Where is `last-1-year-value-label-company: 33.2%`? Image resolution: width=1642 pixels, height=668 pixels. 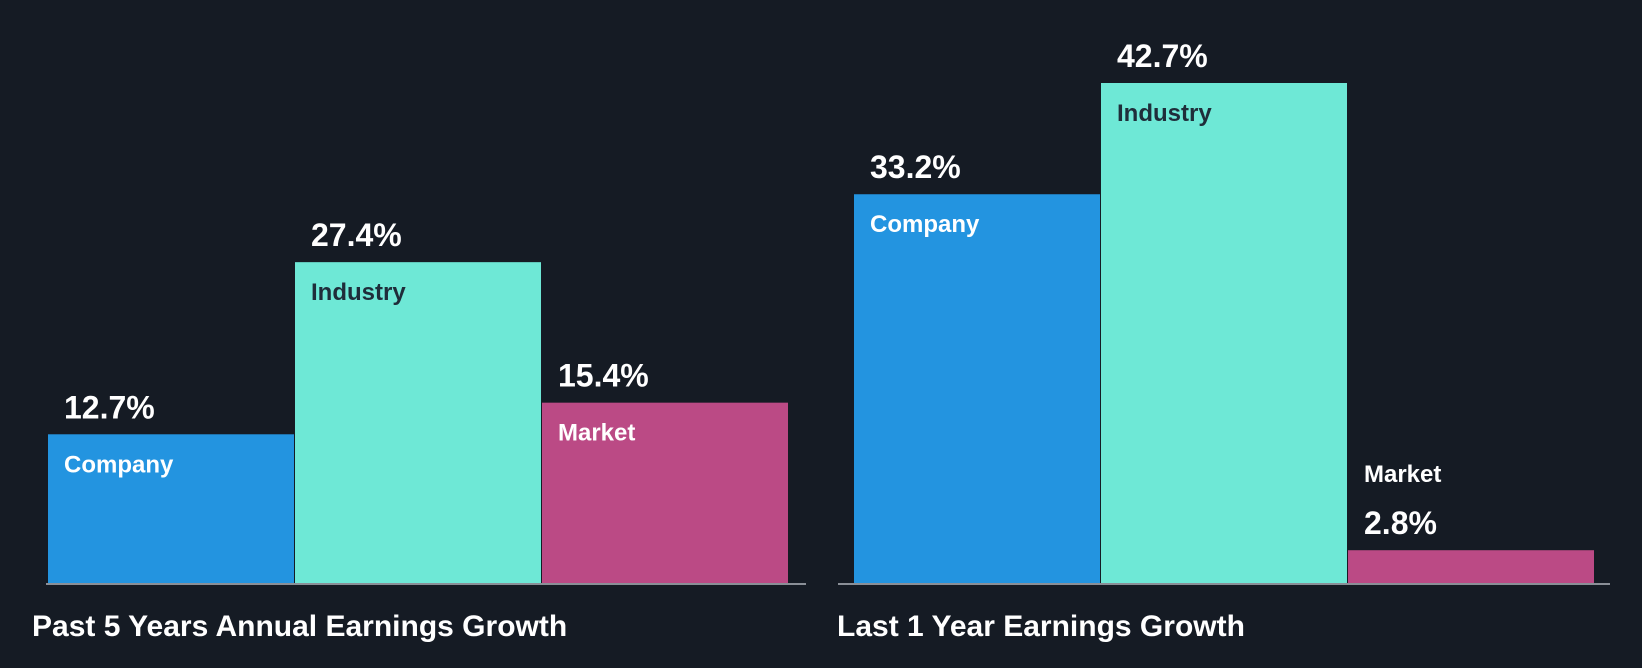
last-1-year-value-label-company: 33.2% is located at coordinates (915, 167).